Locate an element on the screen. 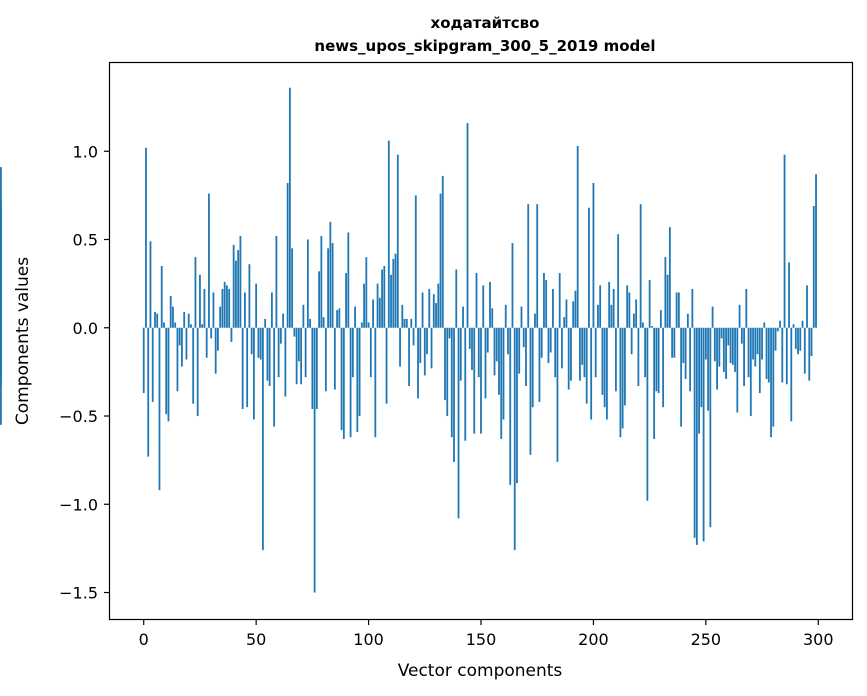  x-tick-label-100: 100 is located at coordinates (368, 639).